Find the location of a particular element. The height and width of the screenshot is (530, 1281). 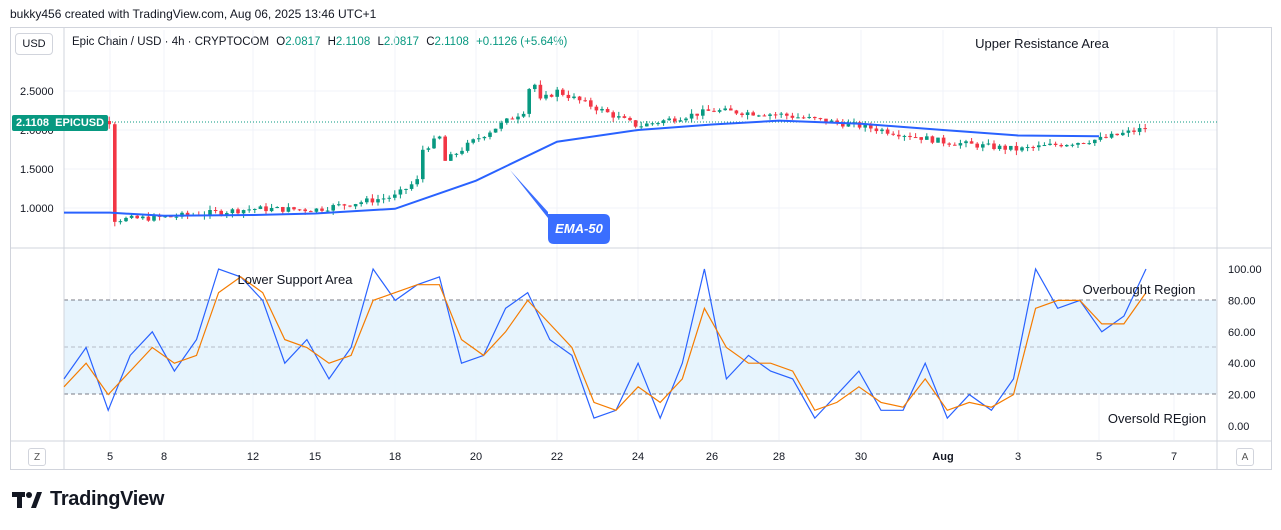

legend-change: +0.1126 (+5.64%) is located at coordinates (522, 42).